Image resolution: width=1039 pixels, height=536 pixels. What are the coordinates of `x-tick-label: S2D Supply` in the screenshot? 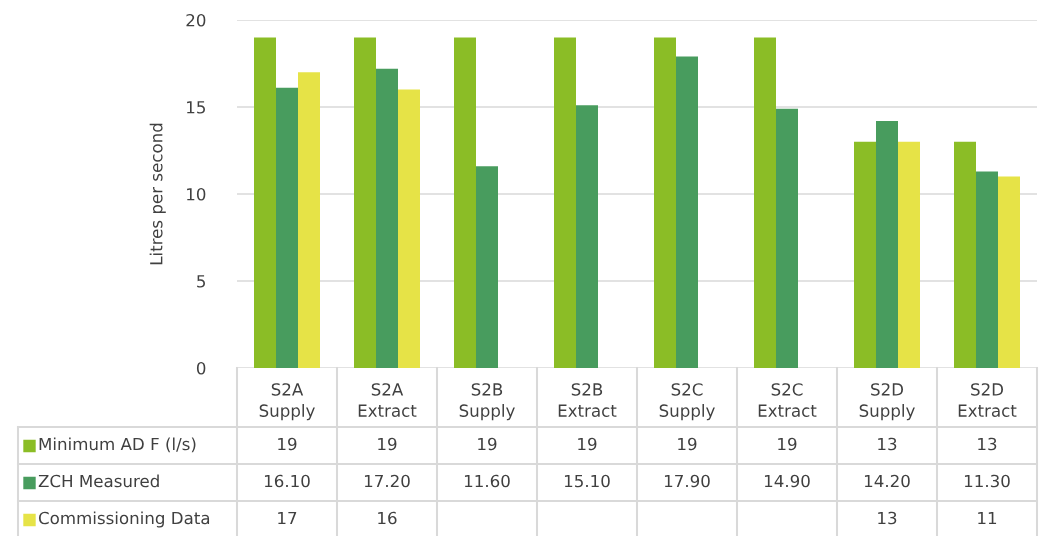 It's located at (887, 402).